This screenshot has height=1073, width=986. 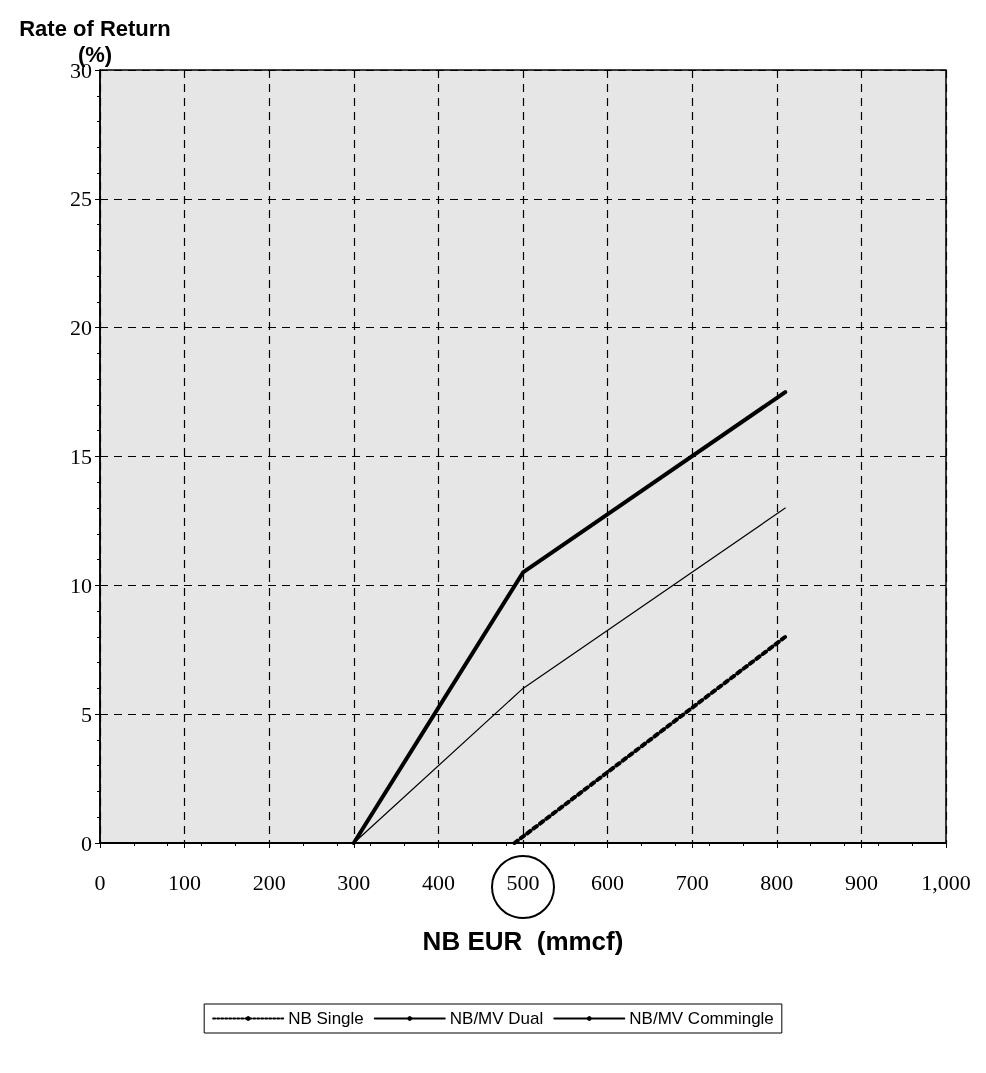 What do you see at coordinates (185, 882) in the screenshot?
I see `x-tick-label: 100` at bounding box center [185, 882].